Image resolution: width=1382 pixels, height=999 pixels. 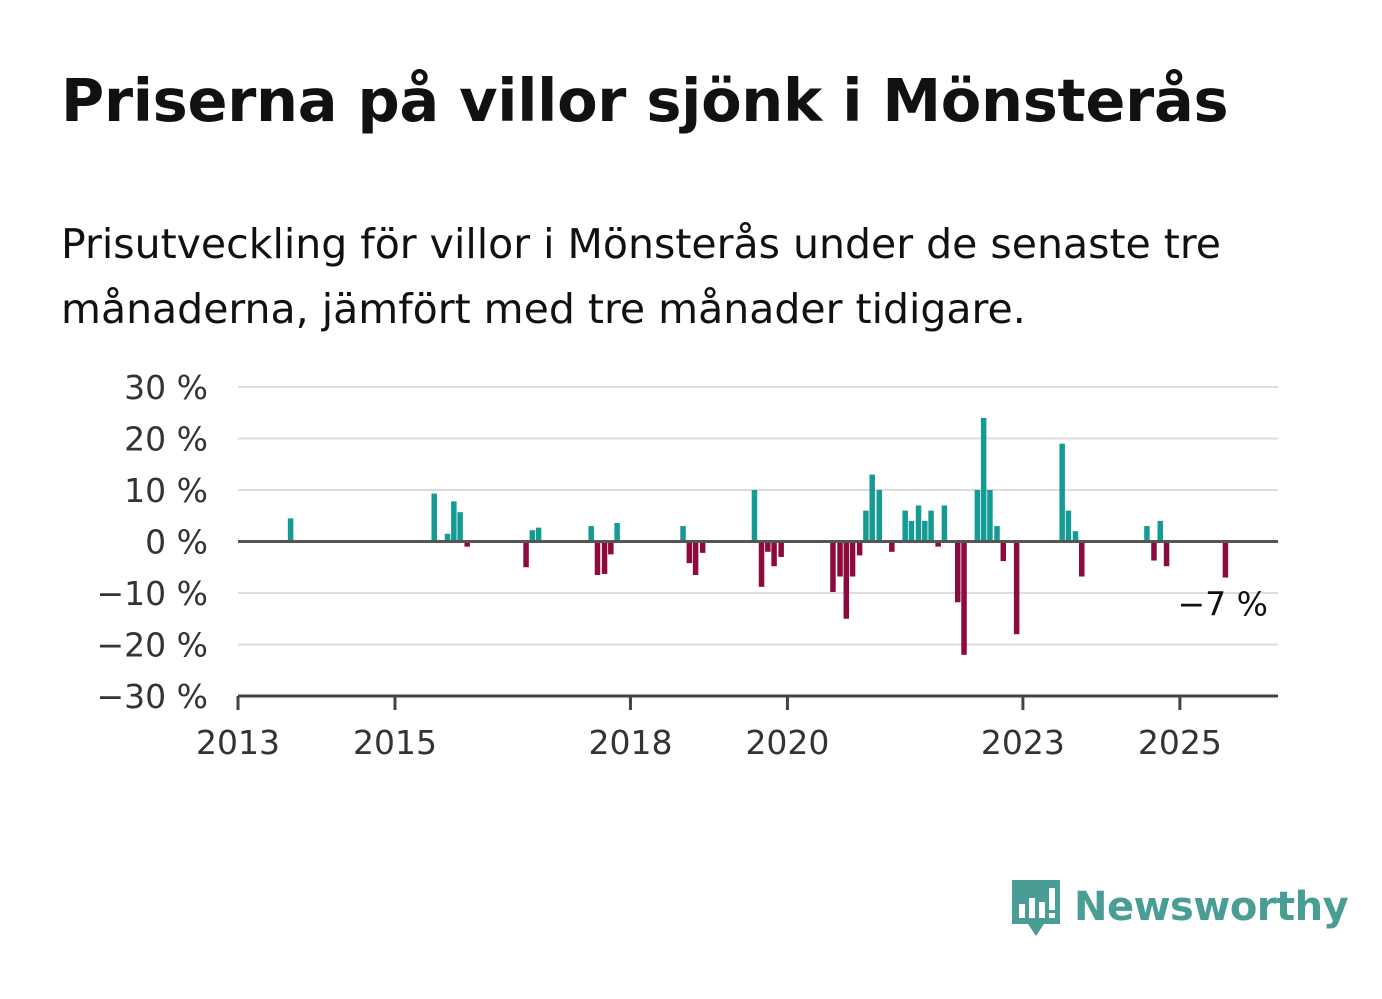 I want to click on y-tick-label: −20 %, so click(x=153, y=645).